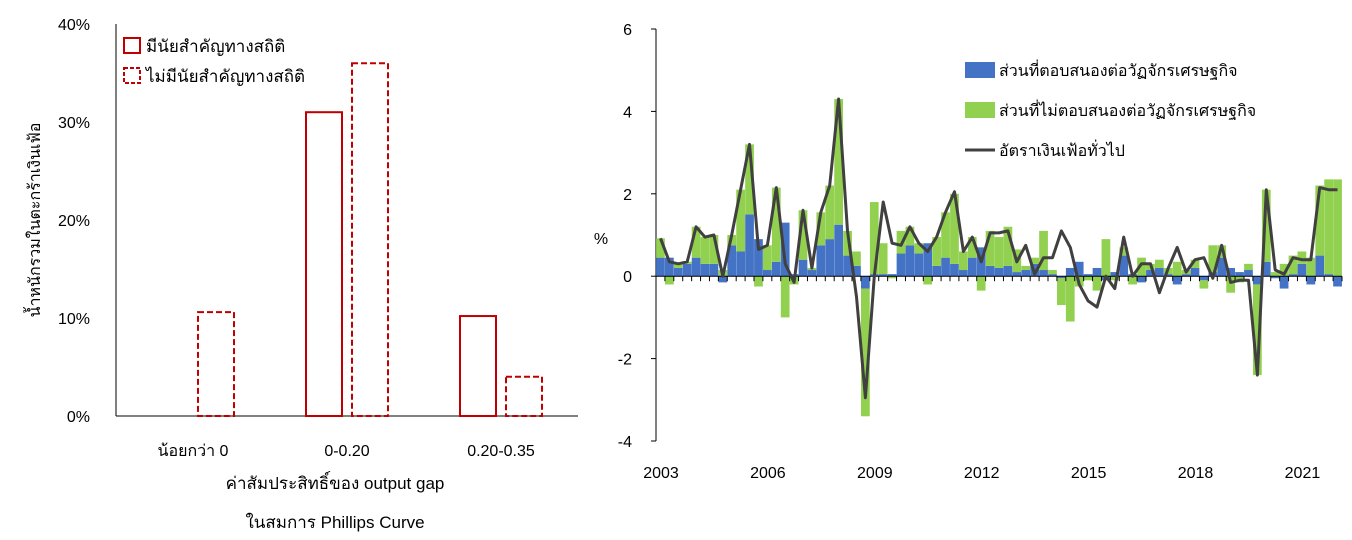 The height and width of the screenshot is (540, 1352). Describe the element at coordinates (875, 473) in the screenshot. I see `x-tick-label: 2009` at that location.